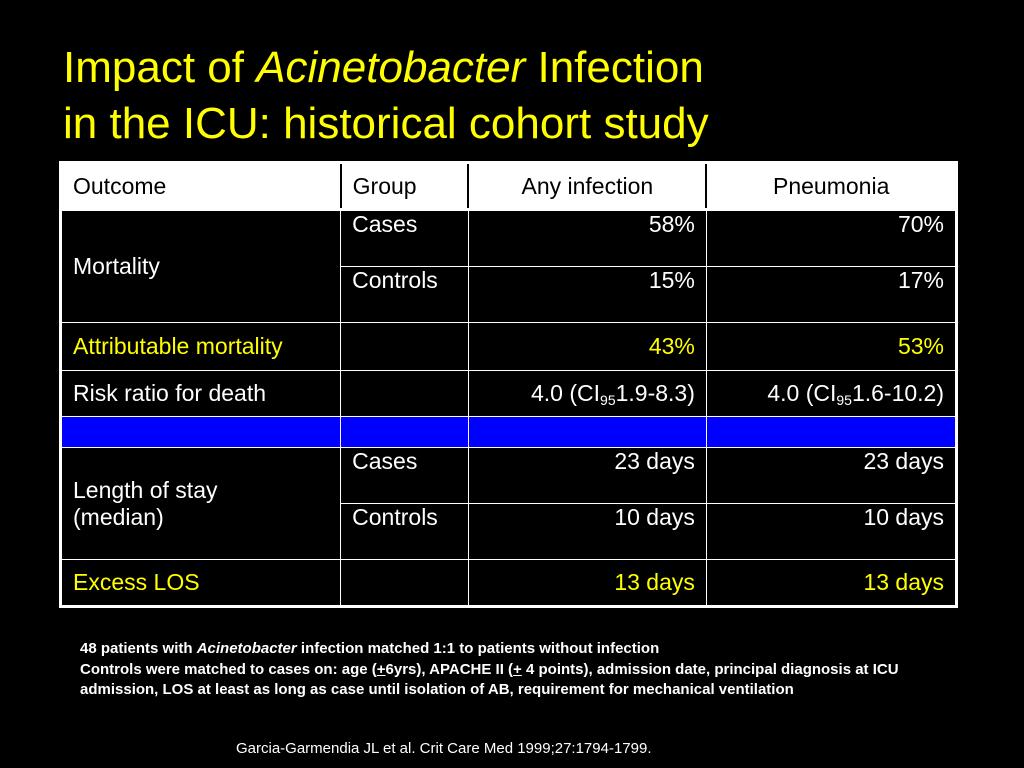  Describe the element at coordinates (587, 531) in the screenshot. I see `los-controls-any: 10 days` at that location.